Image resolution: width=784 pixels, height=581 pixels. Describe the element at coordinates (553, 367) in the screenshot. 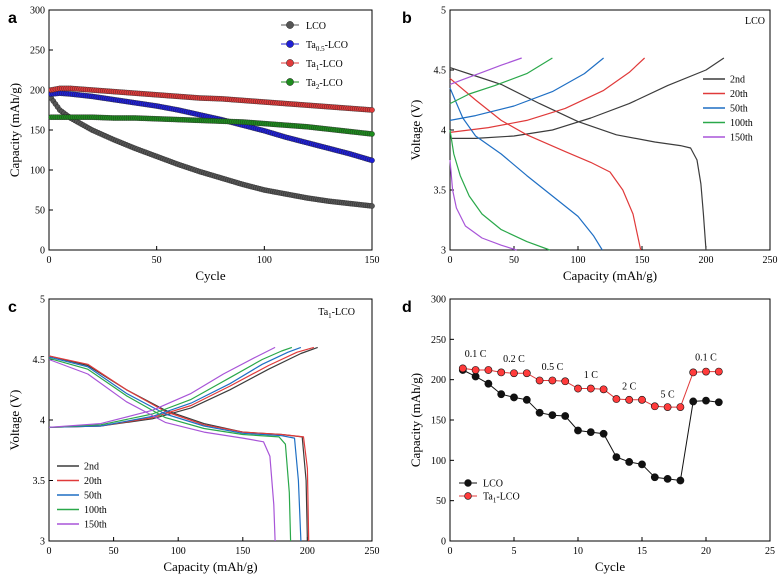

I see `rate-annotation: 0.5 C` at that location.